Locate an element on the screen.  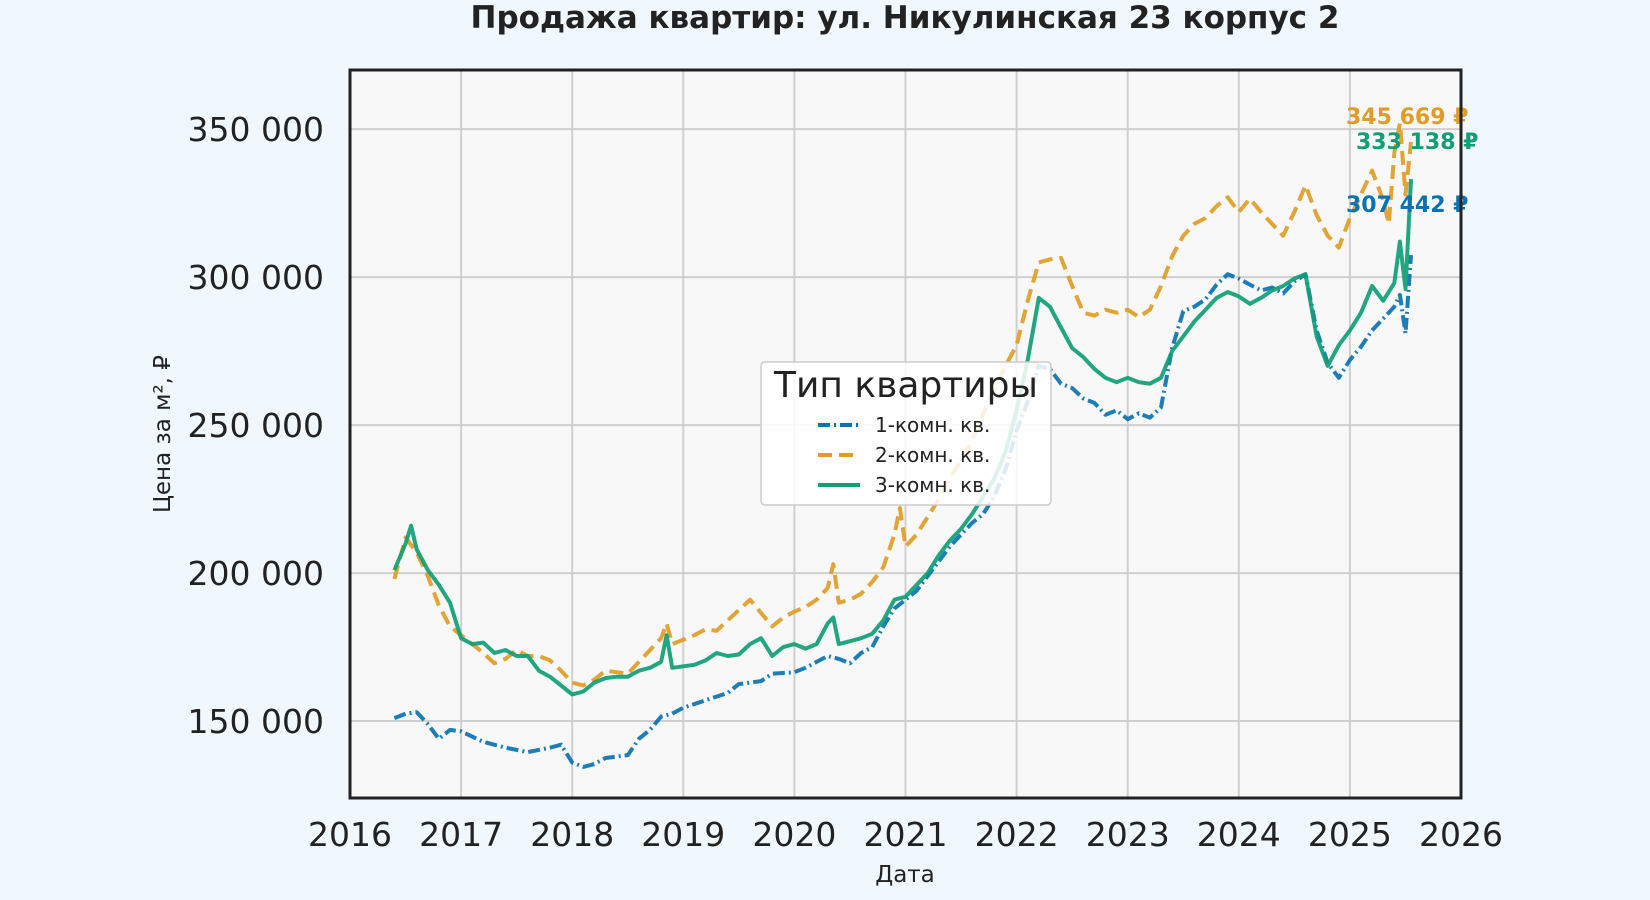
x-tick-label: 2022 is located at coordinates (1017, 834).